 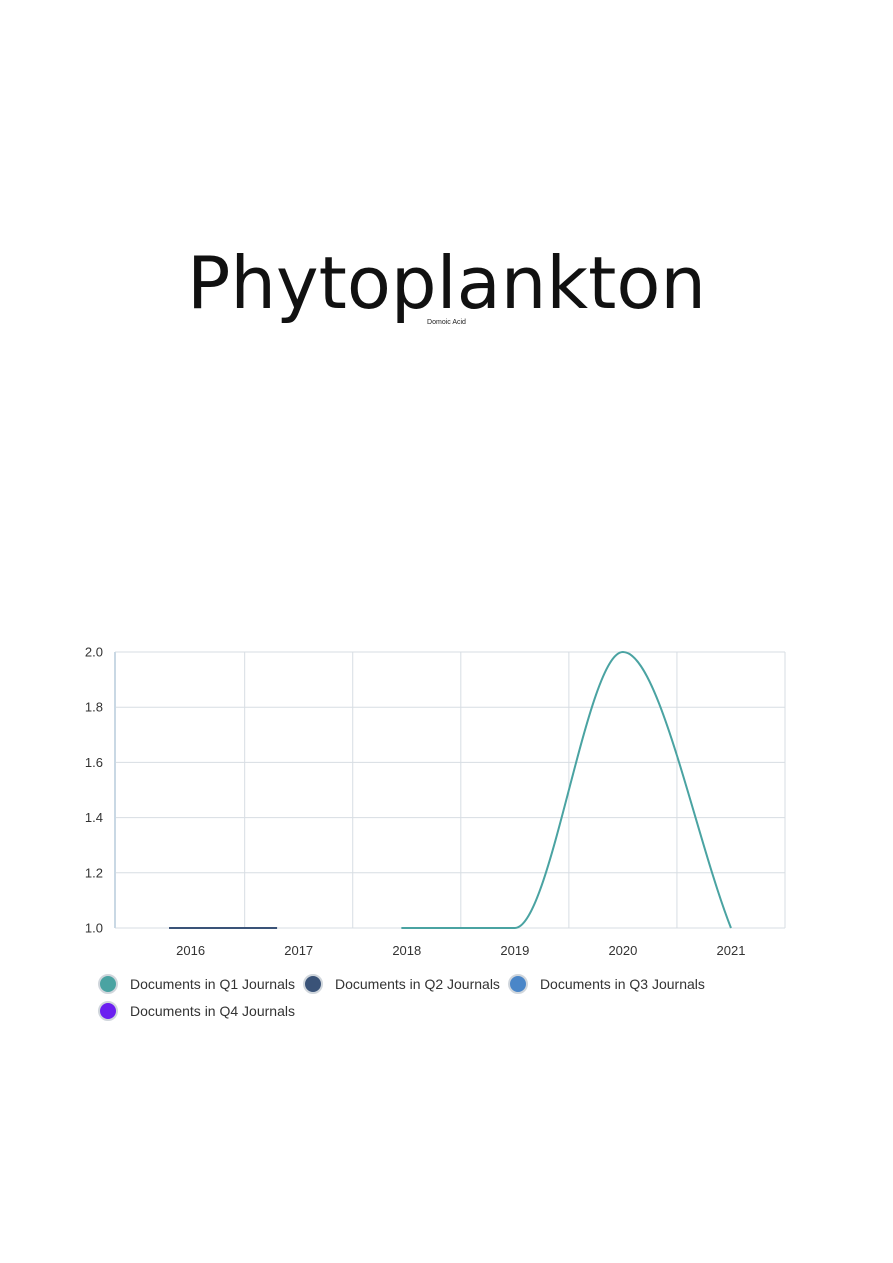 What do you see at coordinates (622, 983) in the screenshot?
I see `legend-label: Documents in Q3 Journals` at bounding box center [622, 983].